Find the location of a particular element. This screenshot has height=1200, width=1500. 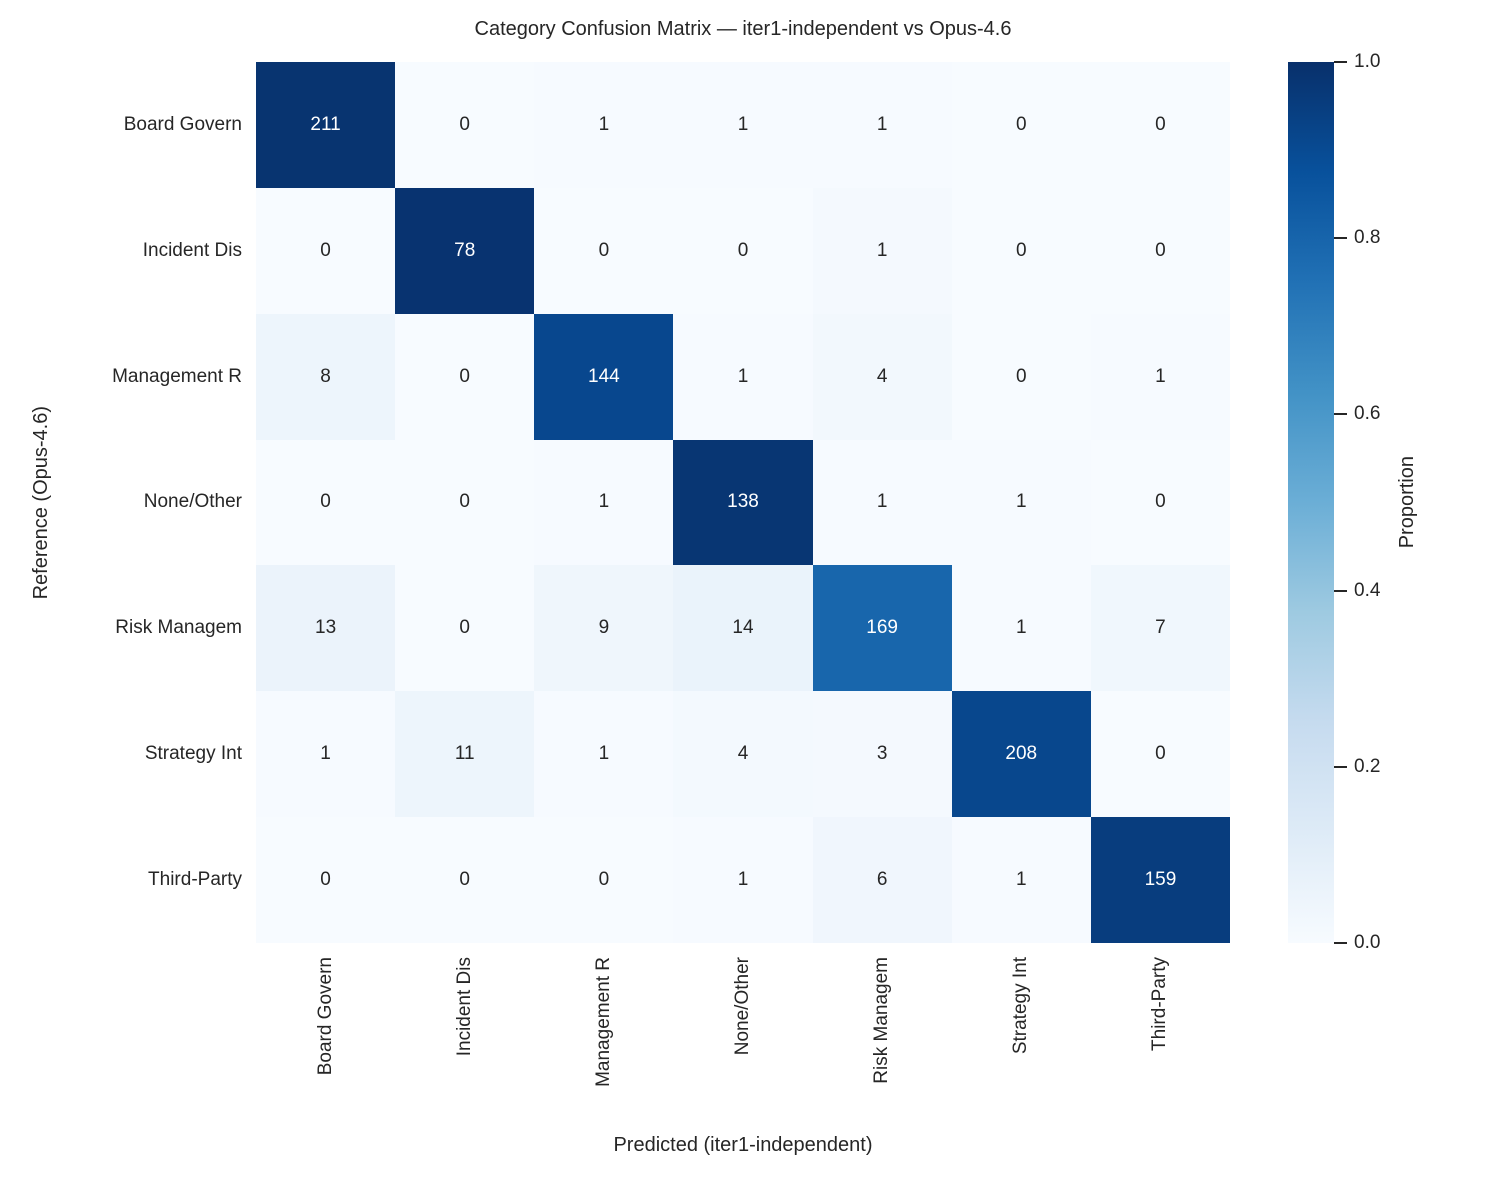

x-tick-label-text: Management R is located at coordinates (603, 1022).